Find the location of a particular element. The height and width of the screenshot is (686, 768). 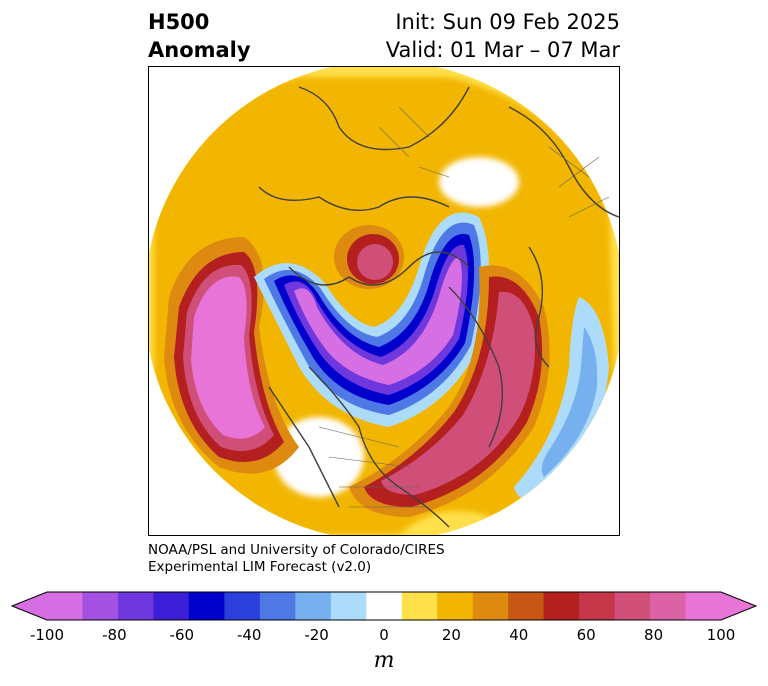

colorbar-tick-label: 80 is located at coordinates (654, 635).